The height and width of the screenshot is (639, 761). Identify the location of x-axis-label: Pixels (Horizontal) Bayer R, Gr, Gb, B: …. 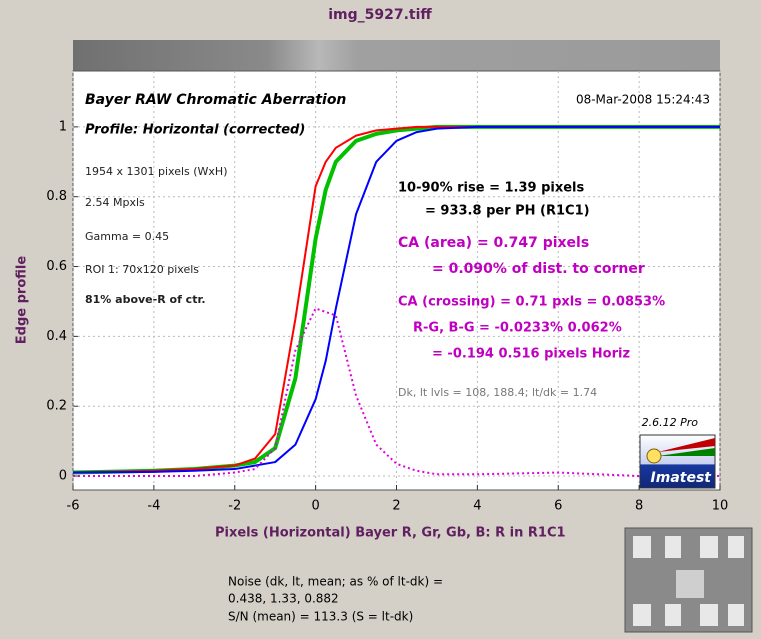
(390, 533).